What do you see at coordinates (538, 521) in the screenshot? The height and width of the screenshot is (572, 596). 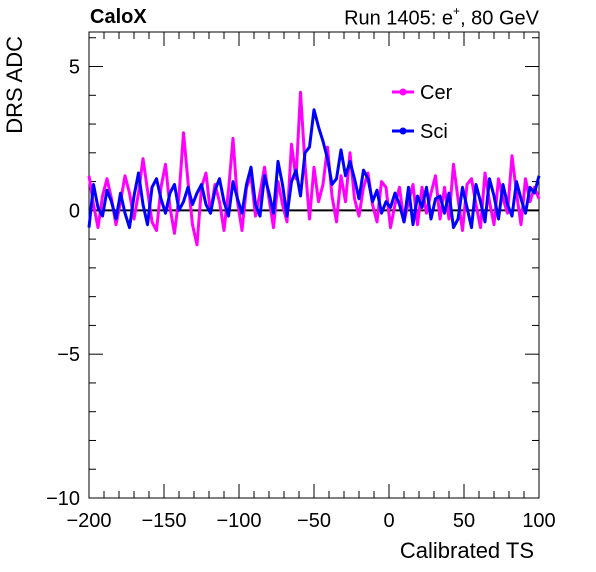 I see `x-tick-label: 100` at bounding box center [538, 521].